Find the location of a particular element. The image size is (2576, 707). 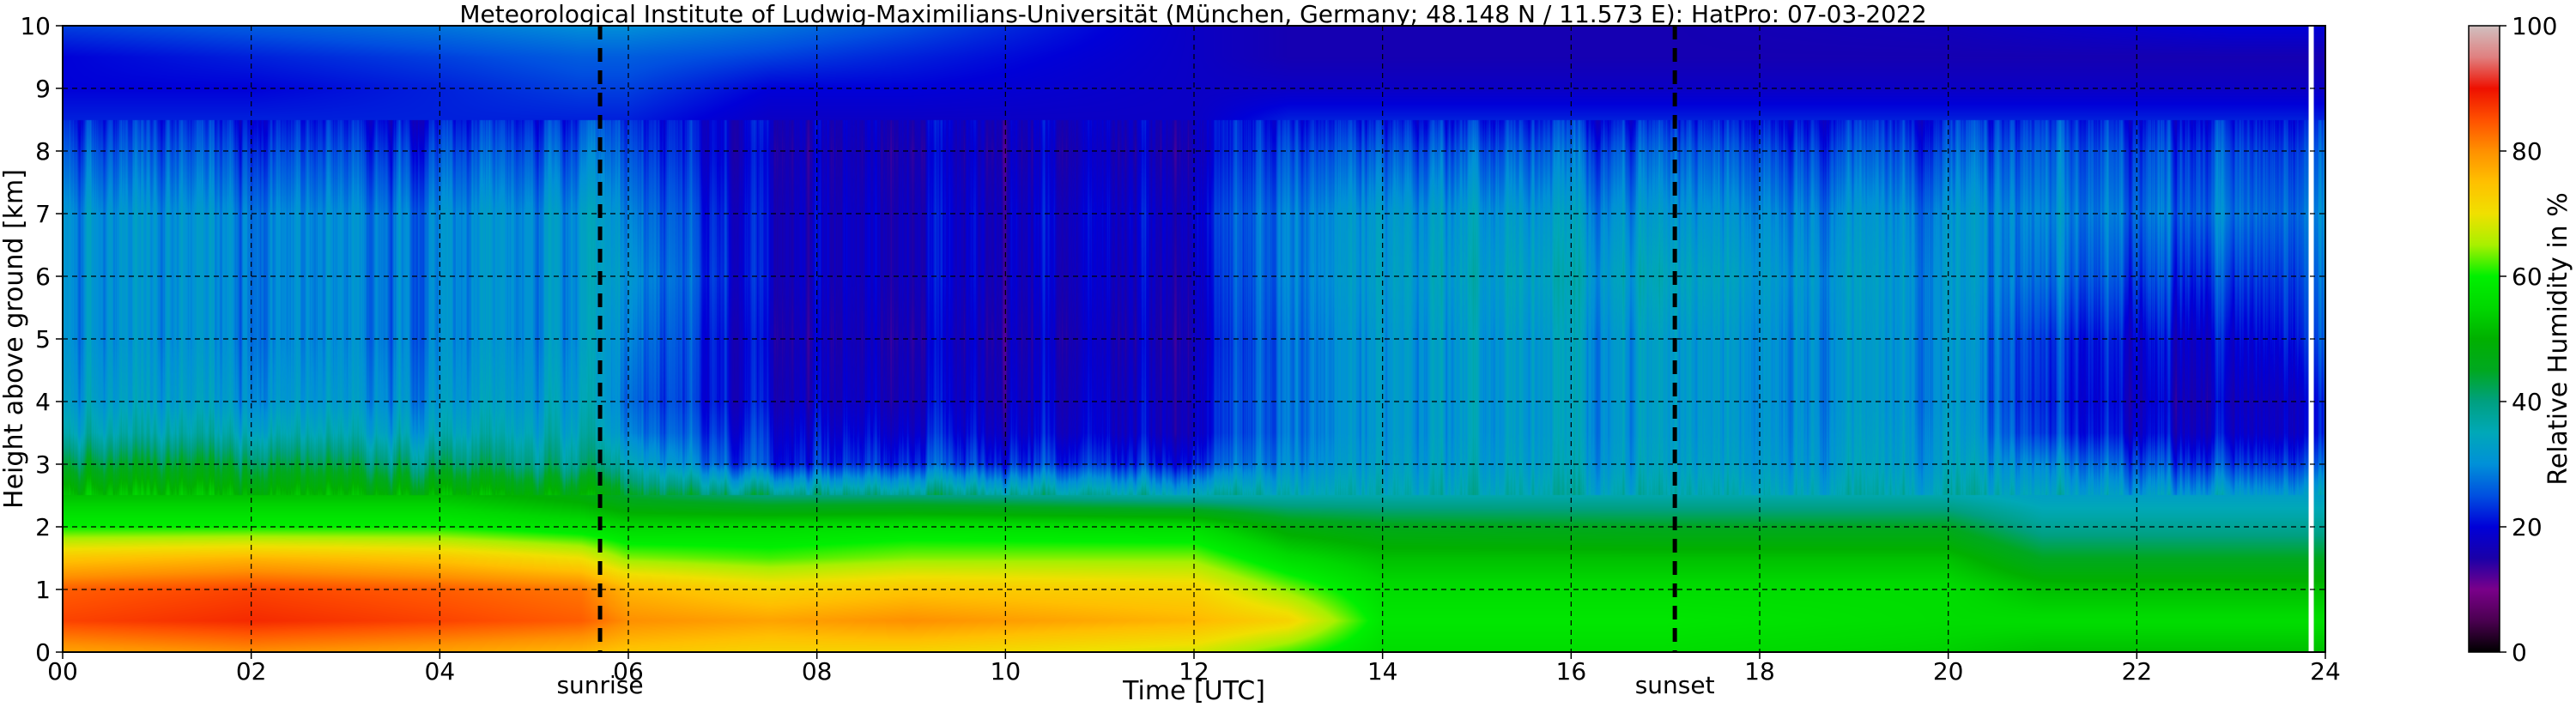

x-tick-label: 12 is located at coordinates (1194, 671).